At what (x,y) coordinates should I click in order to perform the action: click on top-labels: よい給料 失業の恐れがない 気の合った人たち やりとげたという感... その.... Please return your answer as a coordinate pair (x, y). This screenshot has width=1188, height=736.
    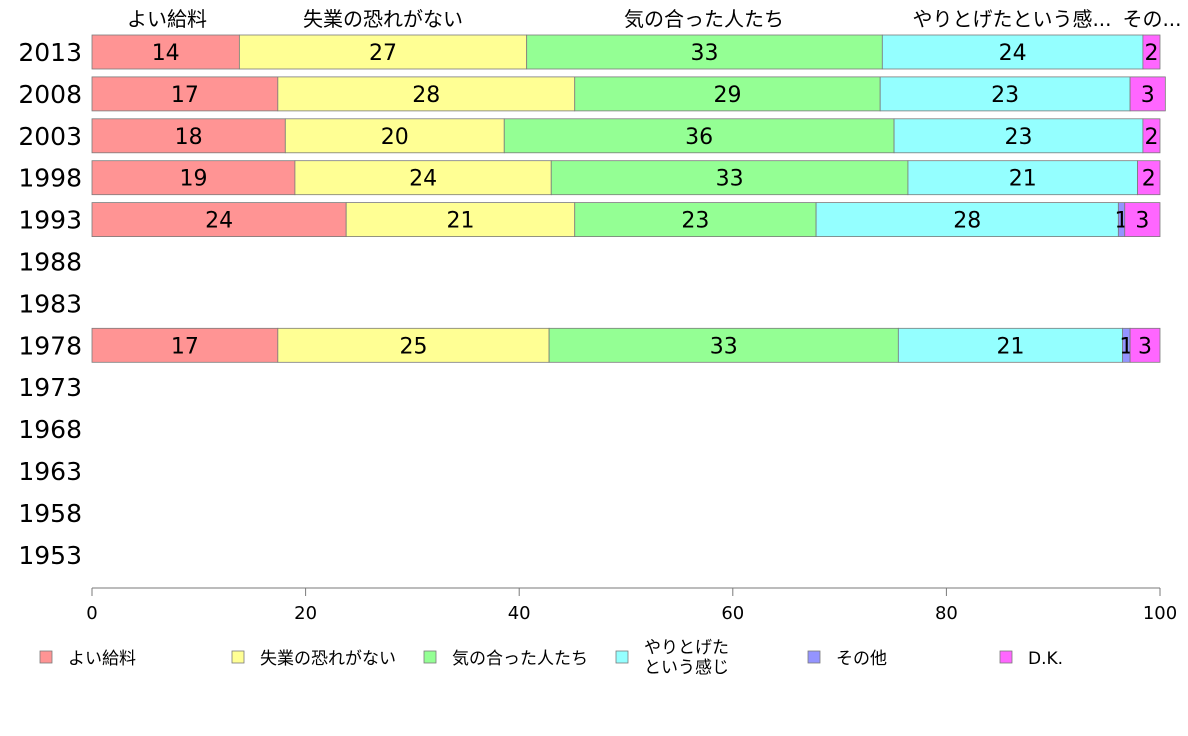
    Looking at the image, I should click on (654, 19).